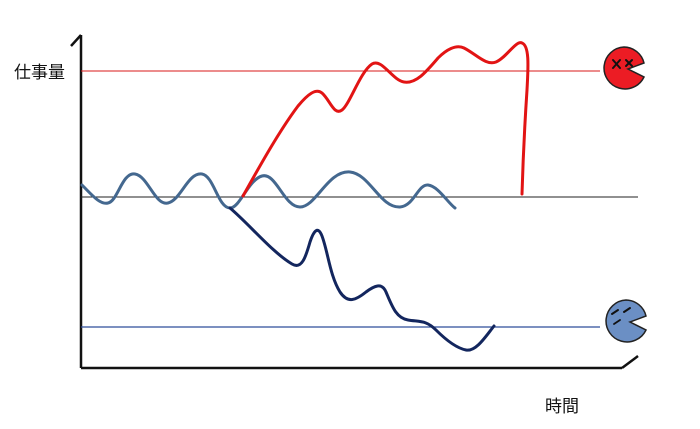 The width and height of the screenshot is (700, 429). What do you see at coordinates (624, 68) in the screenshot?
I see `angry-face-icon` at bounding box center [624, 68].